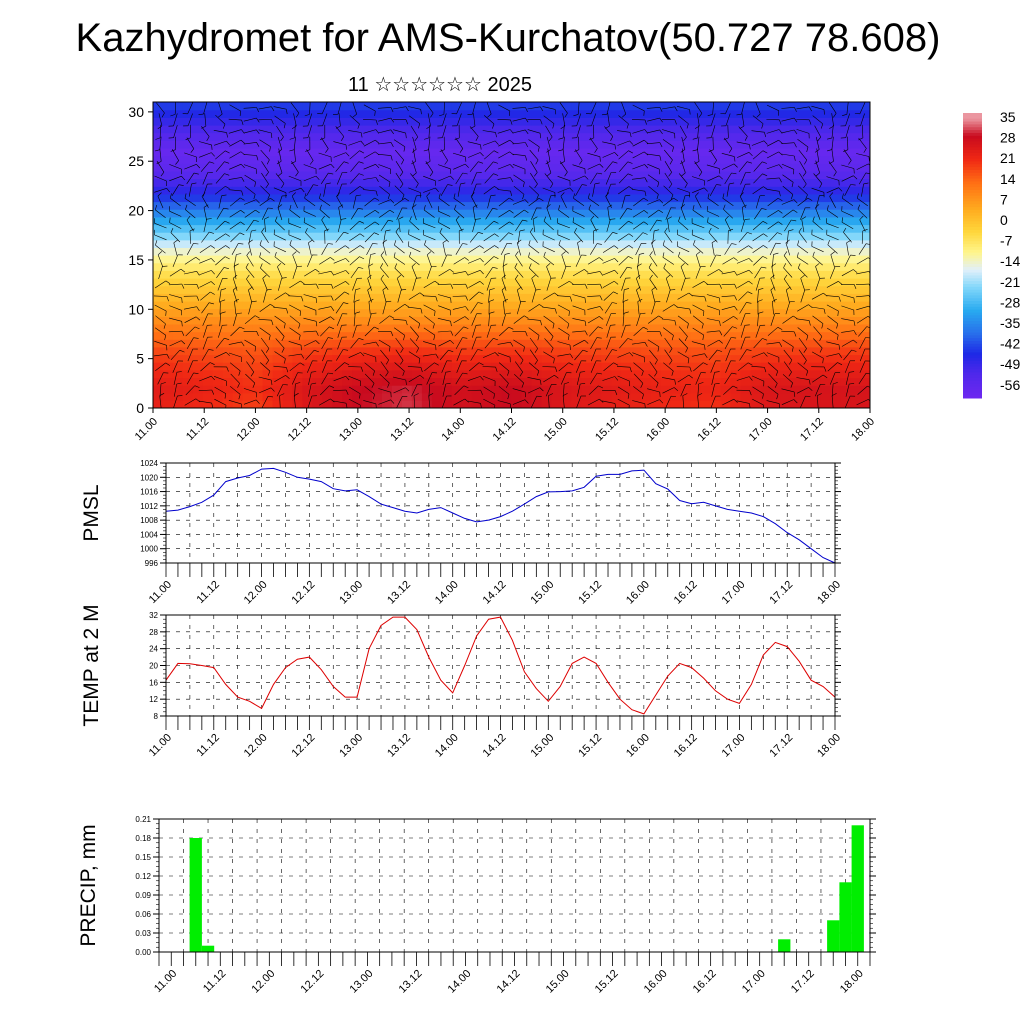 The image size is (1024, 1024). I want to click on precip-bar, so click(833, 936).